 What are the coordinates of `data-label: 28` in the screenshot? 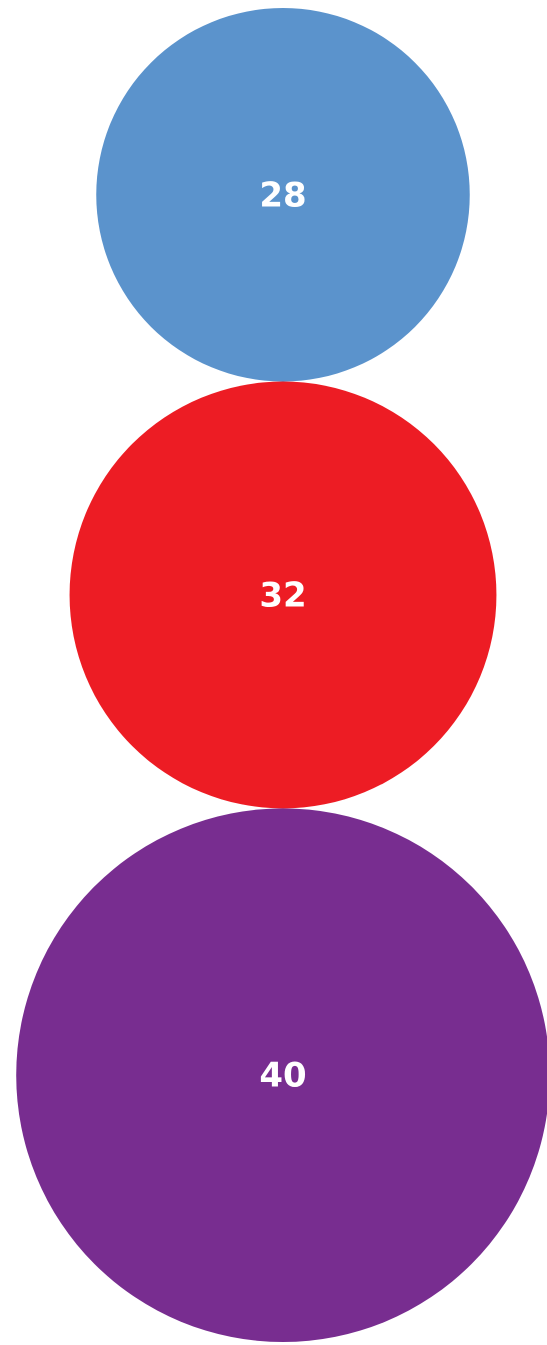 It's located at (282, 195).